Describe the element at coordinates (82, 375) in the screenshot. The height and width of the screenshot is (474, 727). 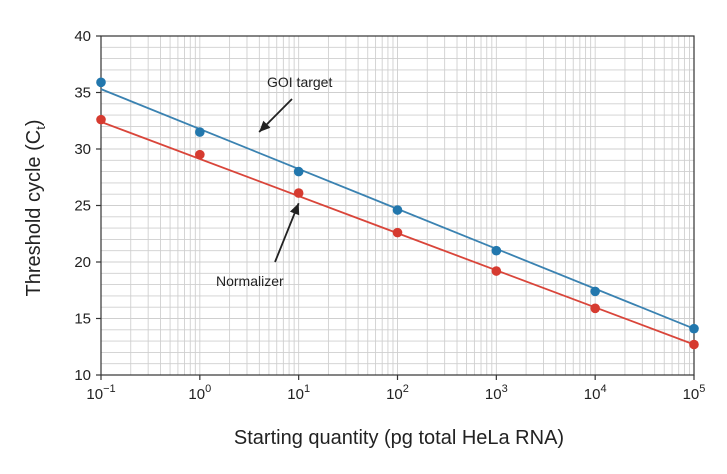
I see `y-tick-label: 10` at that location.